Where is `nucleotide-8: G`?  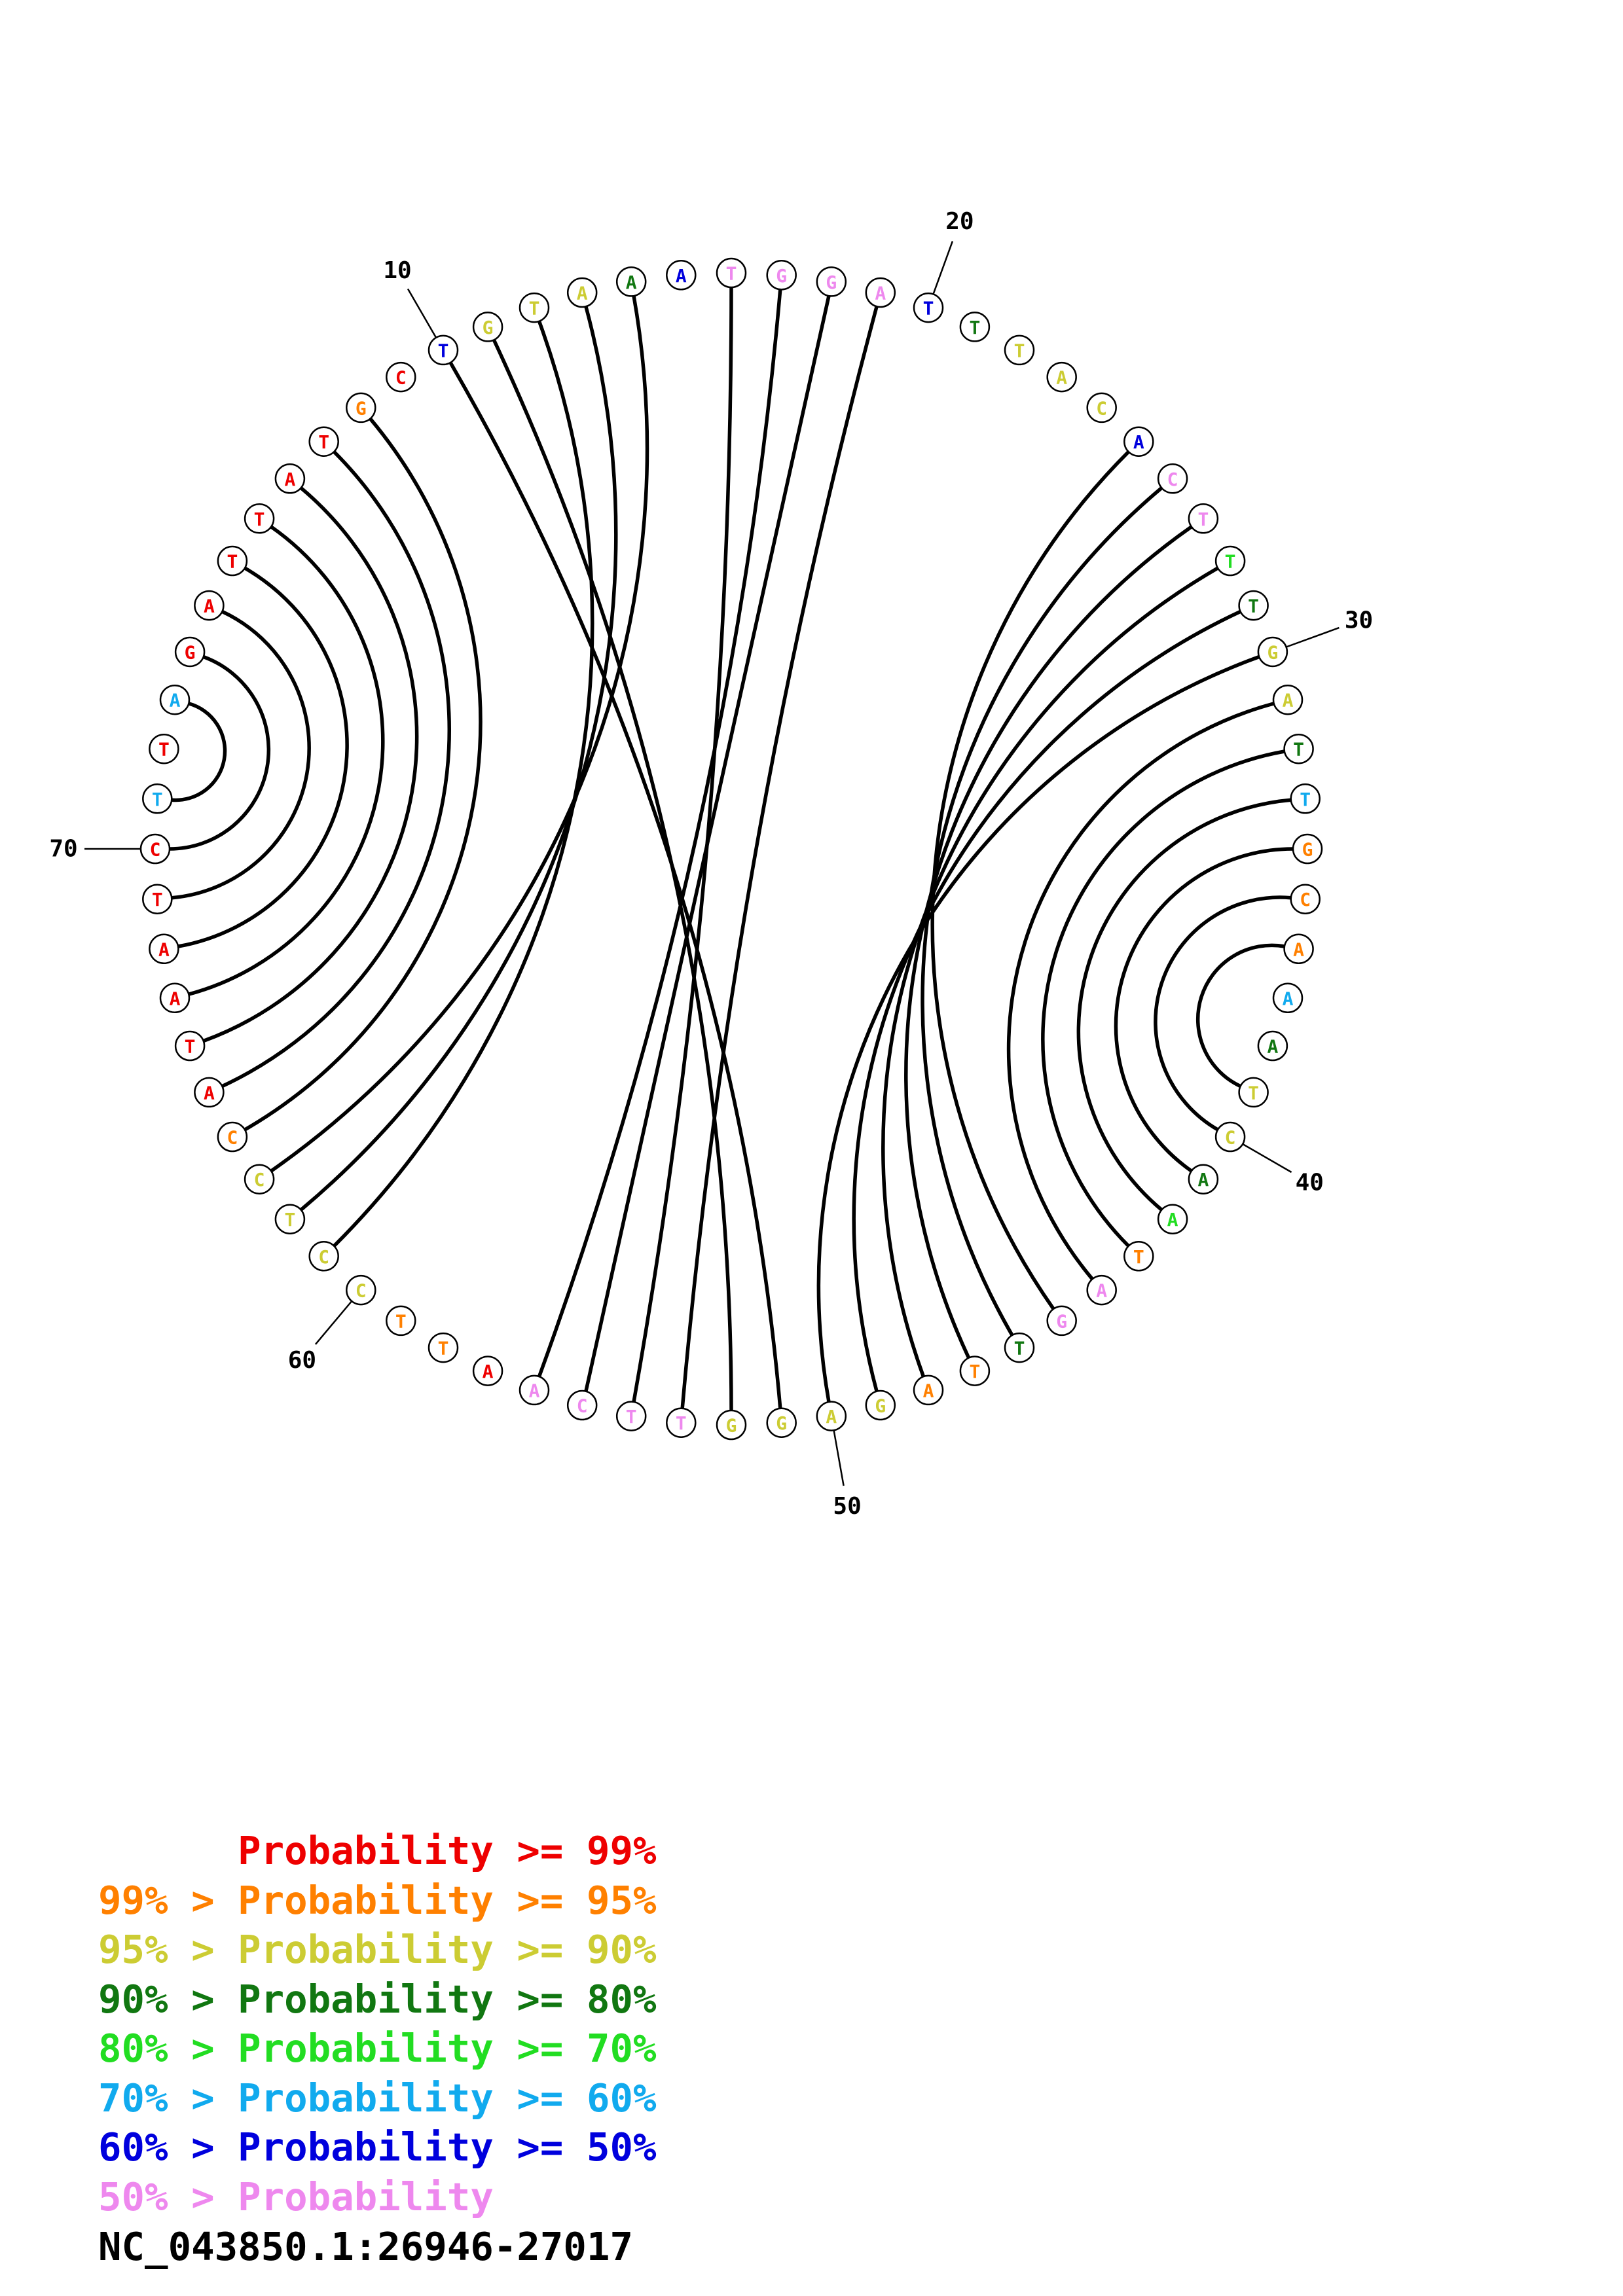 nucleotide-8: G is located at coordinates (361, 407).